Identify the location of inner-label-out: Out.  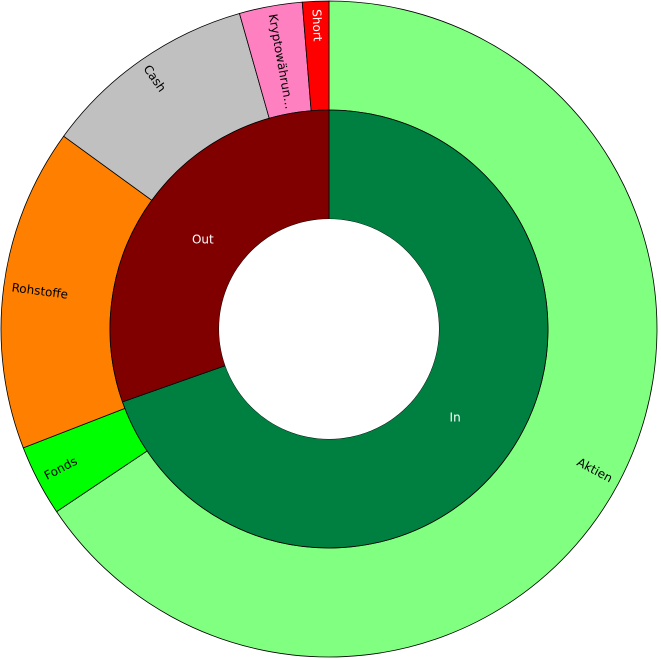
(203, 239).